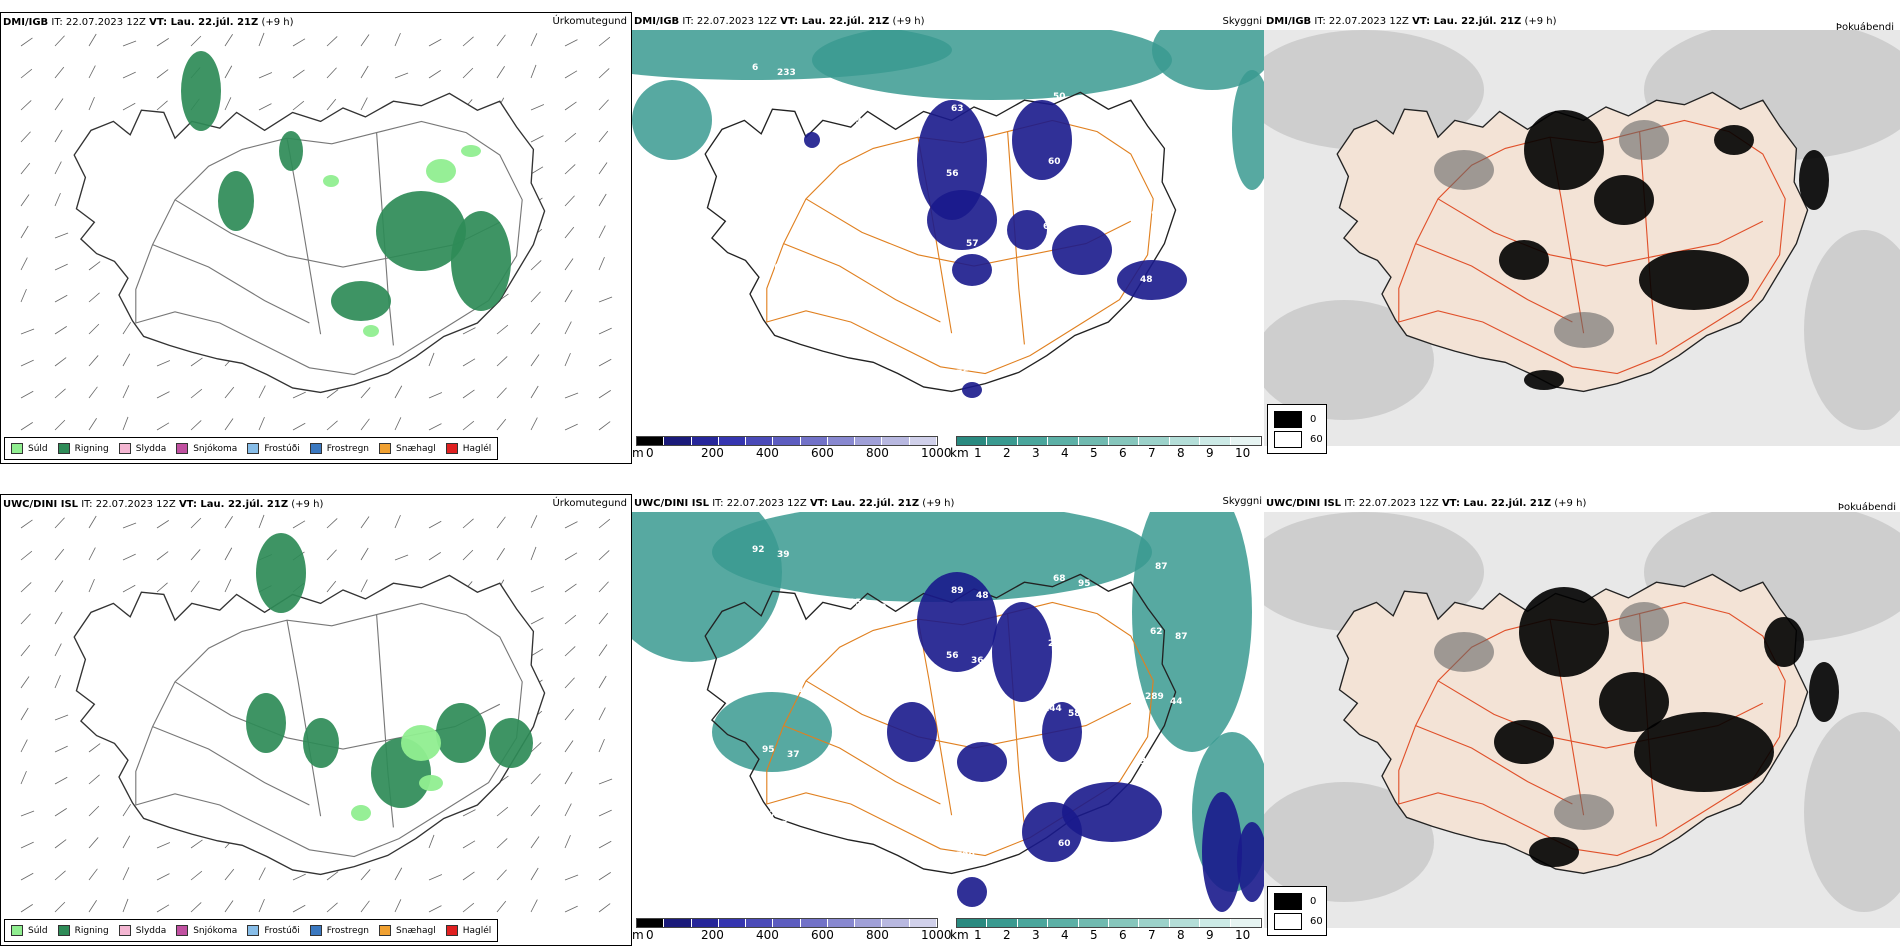 The image size is (1900, 950). Describe the element at coordinates (940, 724) in the screenshot. I see `iceland-outline` at that location.